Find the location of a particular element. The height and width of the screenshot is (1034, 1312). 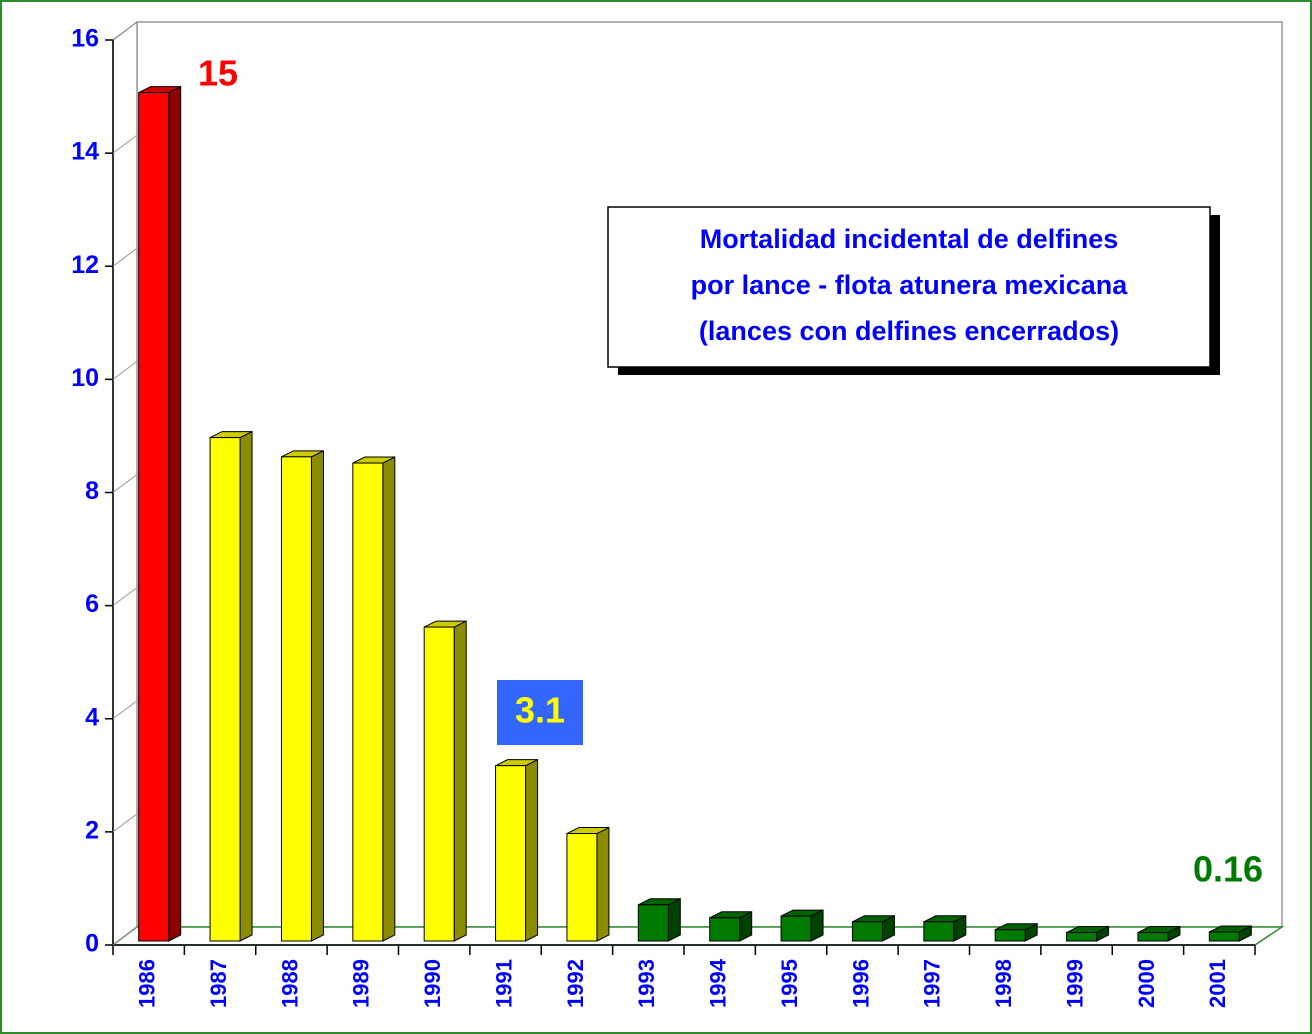

y-tick-label: 6 is located at coordinates (92, 604).